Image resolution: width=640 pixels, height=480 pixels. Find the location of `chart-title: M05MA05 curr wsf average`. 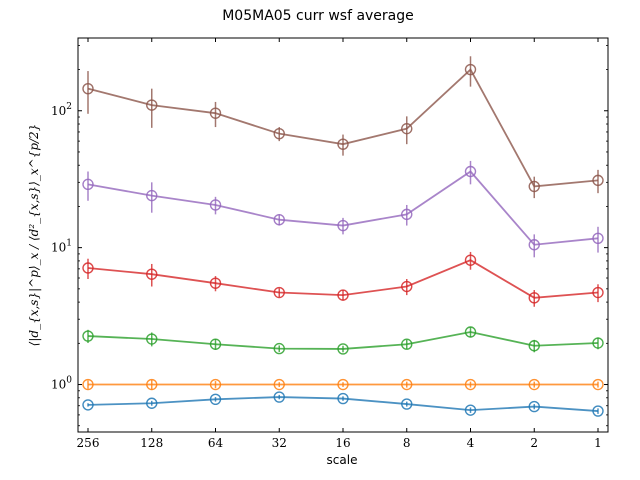

chart-title: M05MA05 curr wsf average is located at coordinates (318, 16).